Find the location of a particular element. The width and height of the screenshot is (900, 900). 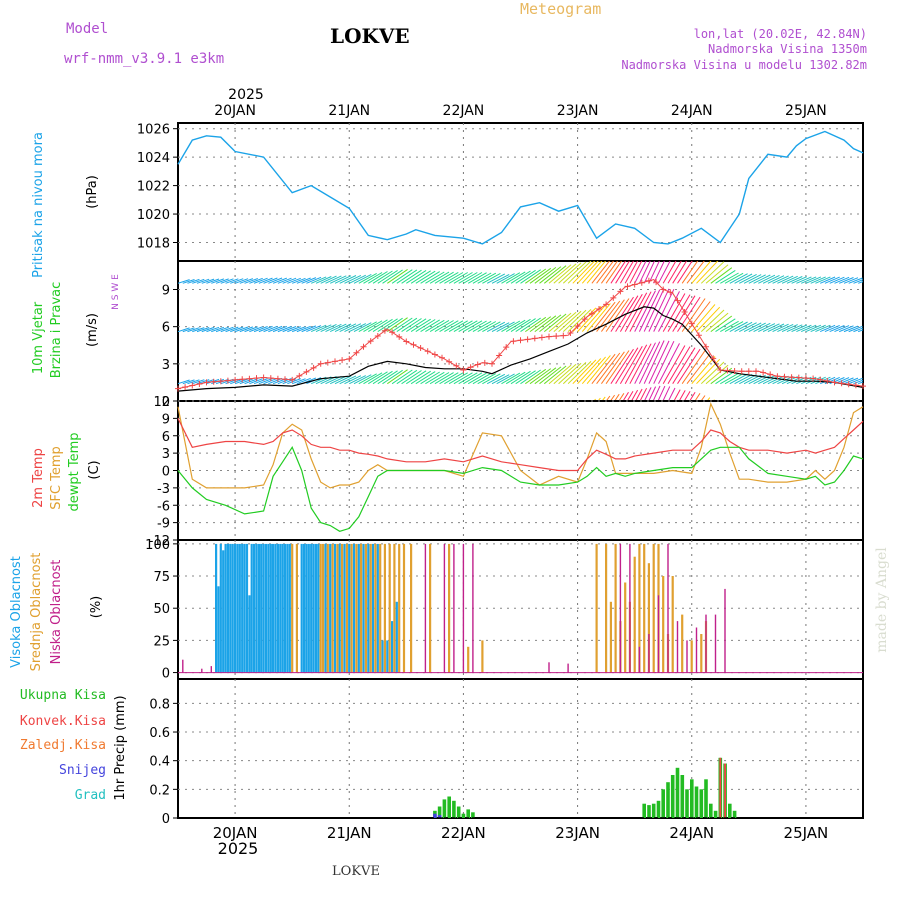

panel-frame is located at coordinates (520, 192).